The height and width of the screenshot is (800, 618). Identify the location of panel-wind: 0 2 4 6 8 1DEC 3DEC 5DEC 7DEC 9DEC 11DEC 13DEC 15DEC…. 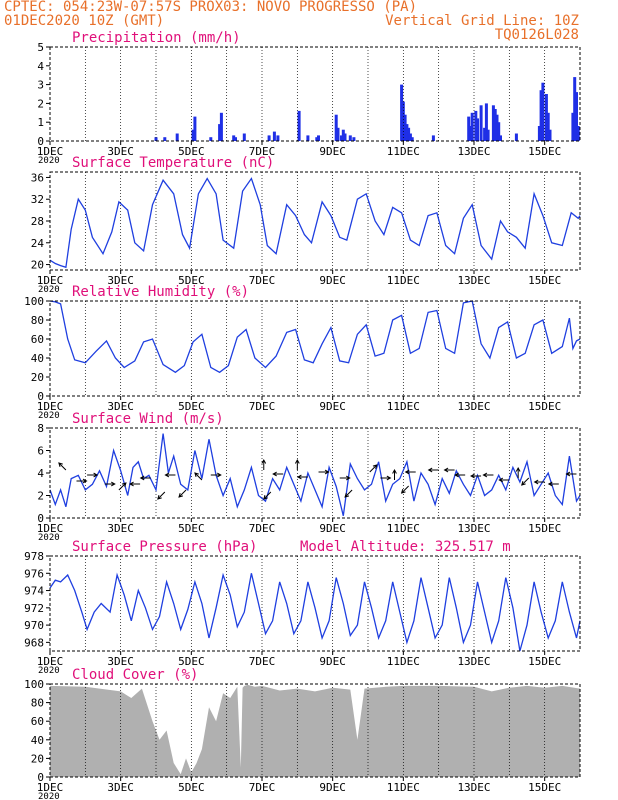
(309, 477).